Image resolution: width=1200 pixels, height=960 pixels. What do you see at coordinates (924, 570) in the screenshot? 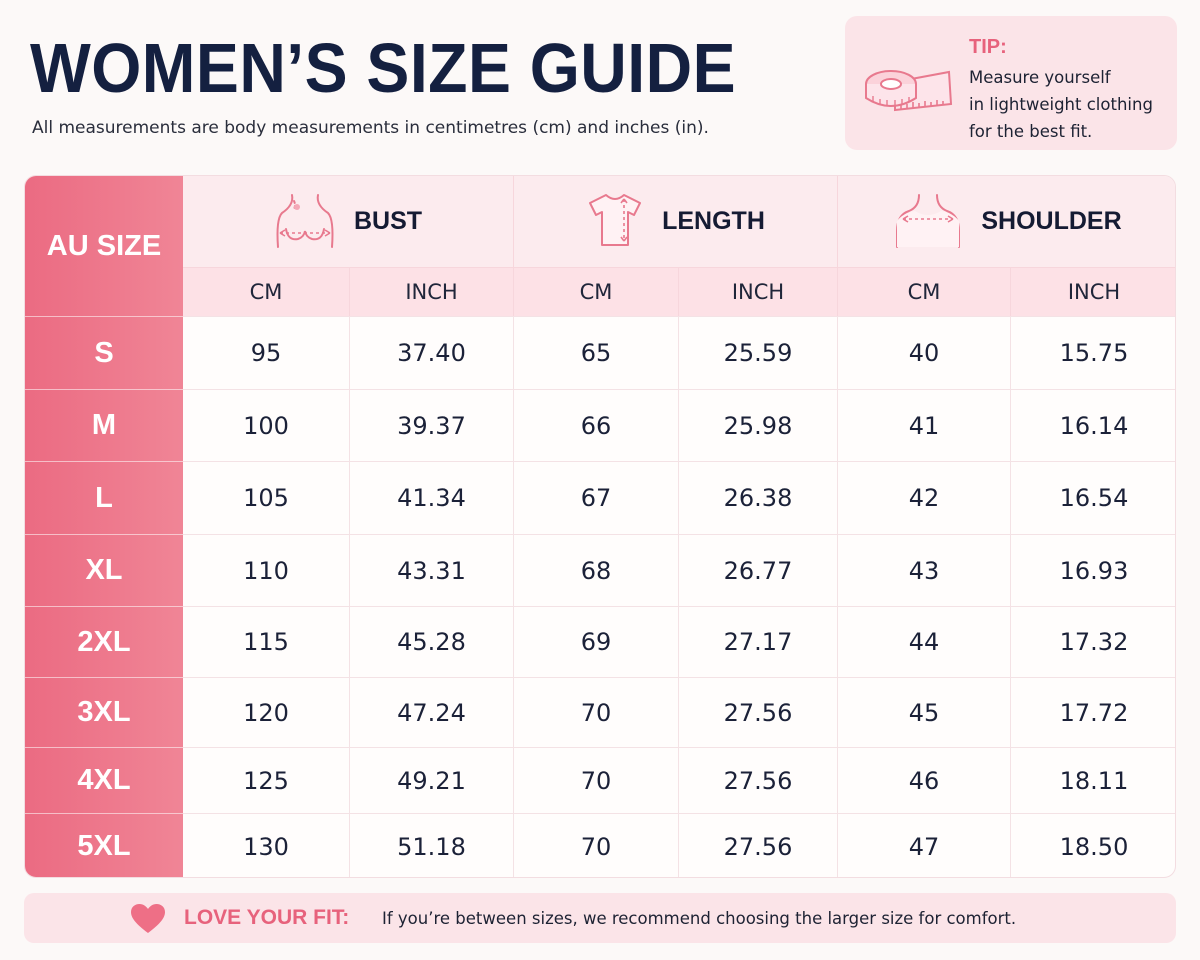
I see `shoulder-cm-cell: 43` at bounding box center [924, 570].